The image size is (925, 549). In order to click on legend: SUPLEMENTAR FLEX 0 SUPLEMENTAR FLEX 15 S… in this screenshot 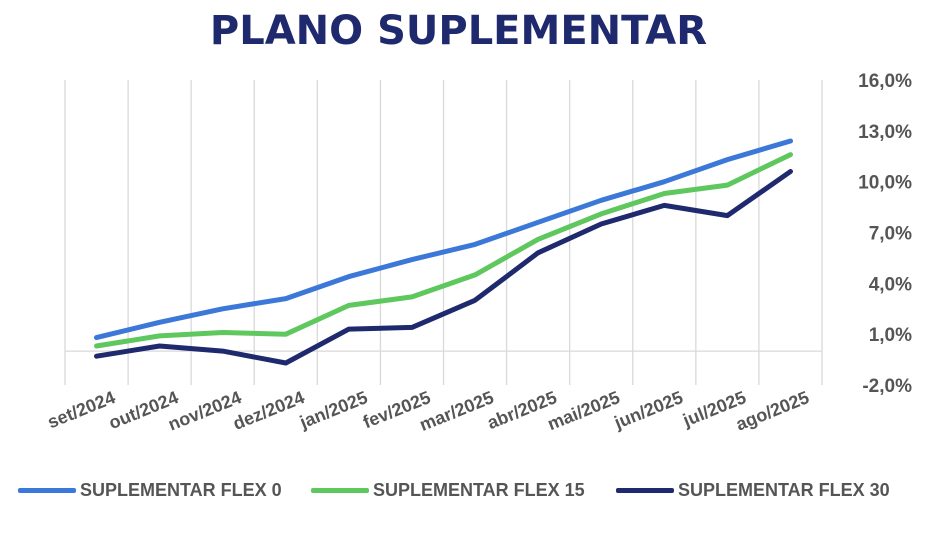, I will do `click(468, 495)`.